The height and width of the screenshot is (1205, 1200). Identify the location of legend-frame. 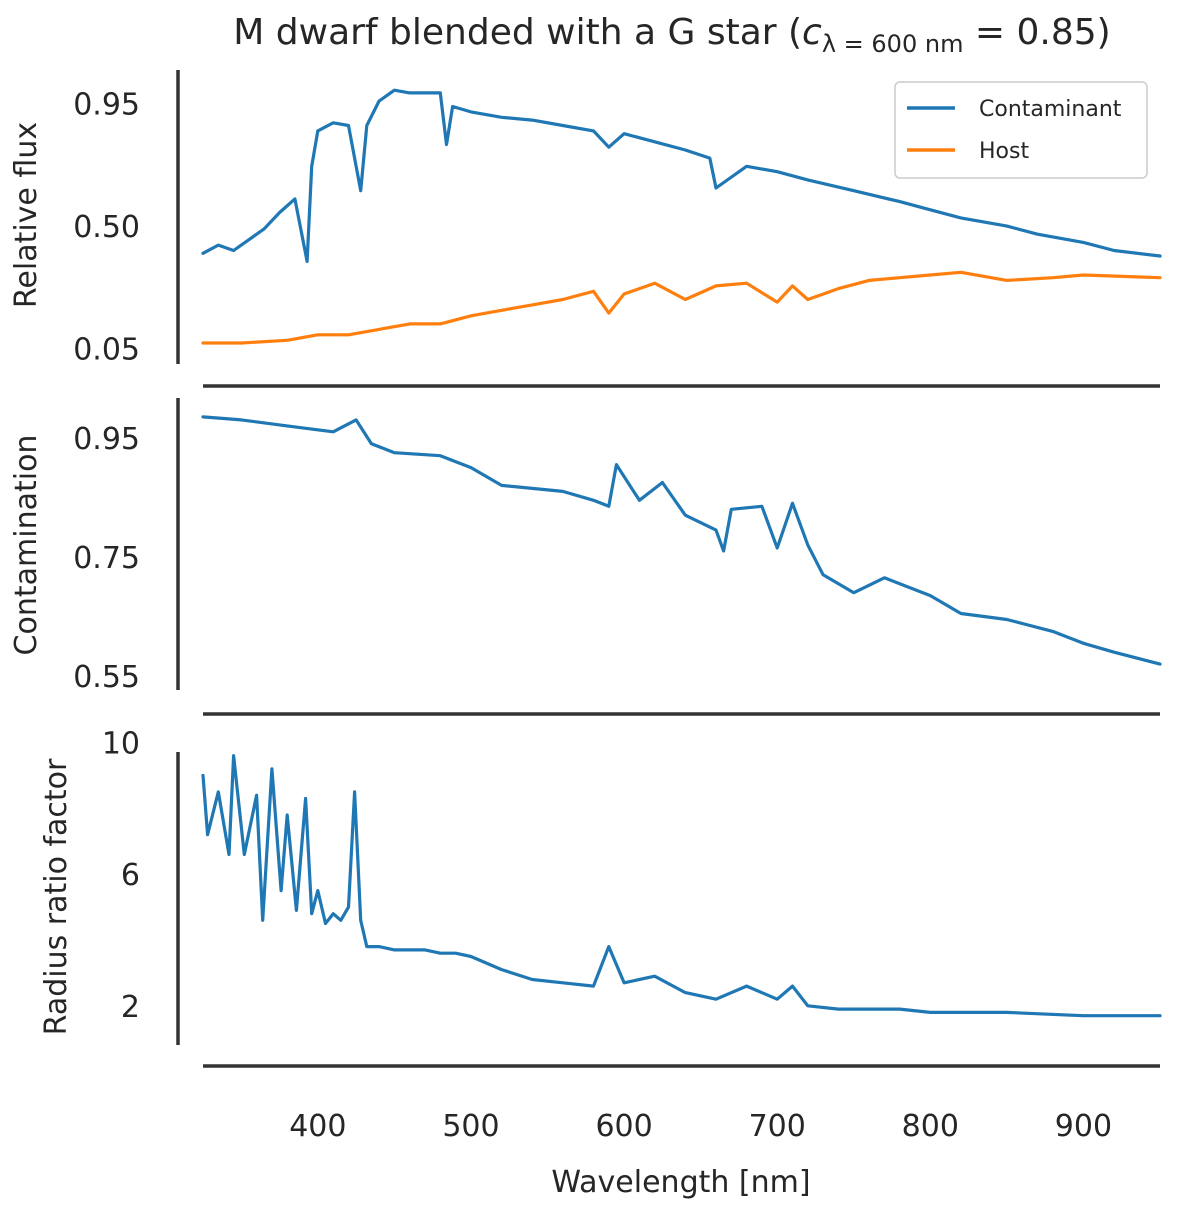
(1021, 130).